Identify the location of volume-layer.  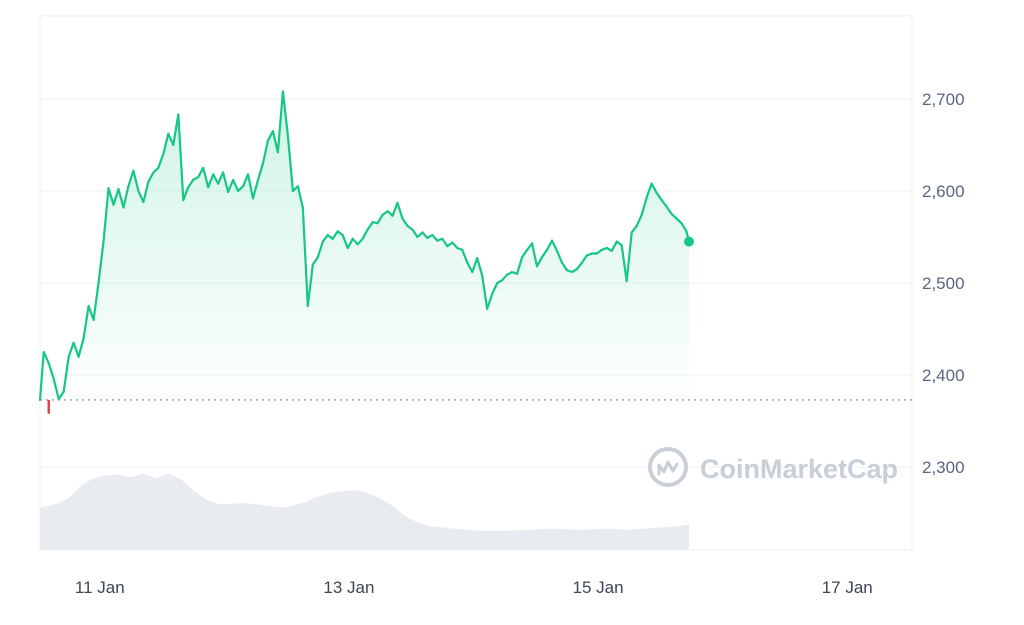
(364, 511).